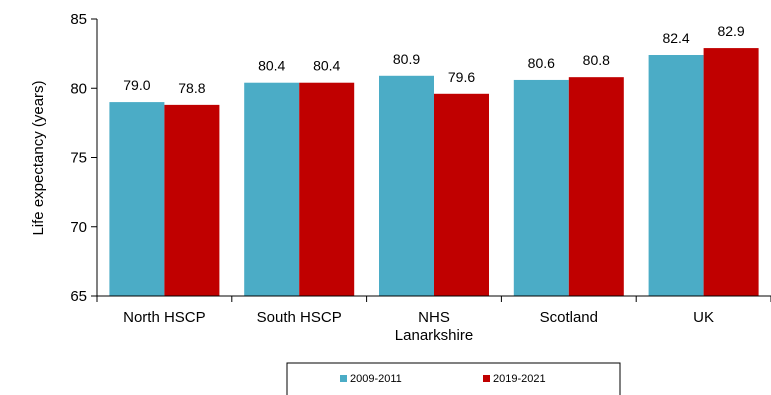  Describe the element at coordinates (78, 19) in the screenshot. I see `y-tick-label-85: 85` at that location.